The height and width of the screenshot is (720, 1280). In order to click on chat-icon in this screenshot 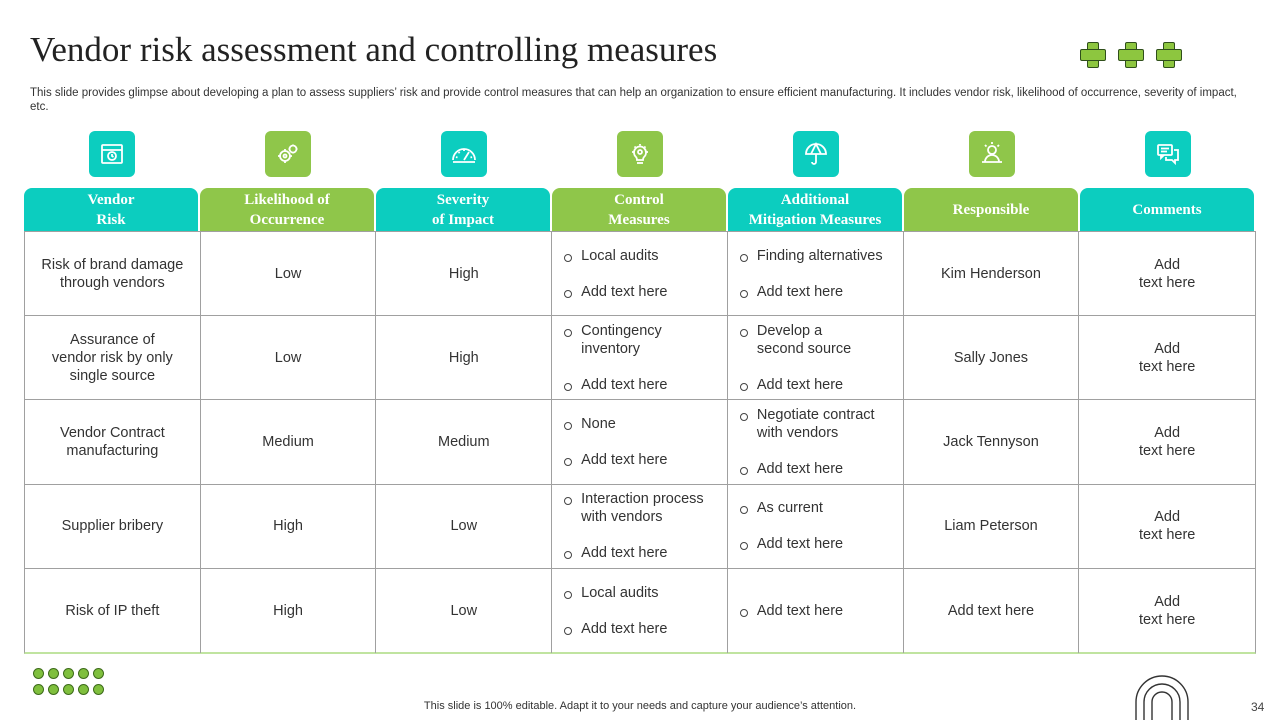, I will do `click(1168, 154)`.